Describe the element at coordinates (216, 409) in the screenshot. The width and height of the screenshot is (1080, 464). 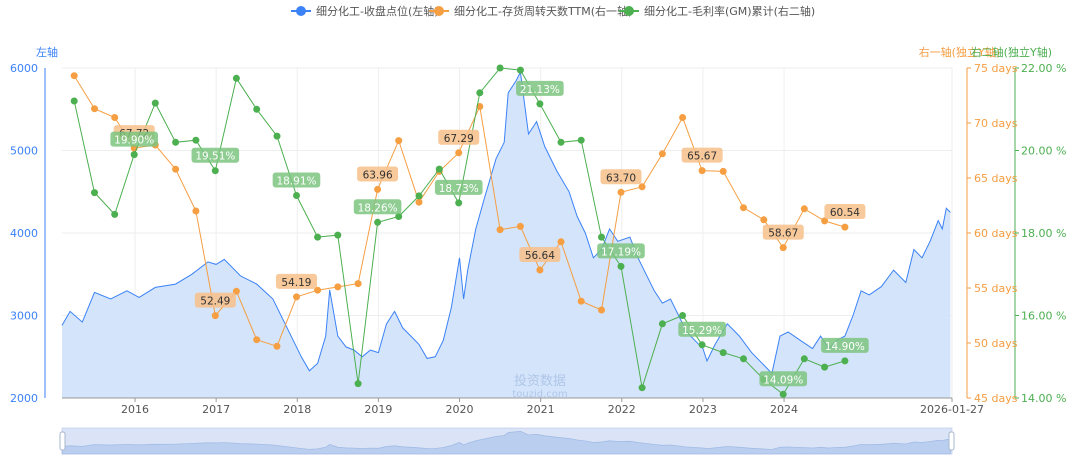
I see `x-tick-label: 2017` at that location.